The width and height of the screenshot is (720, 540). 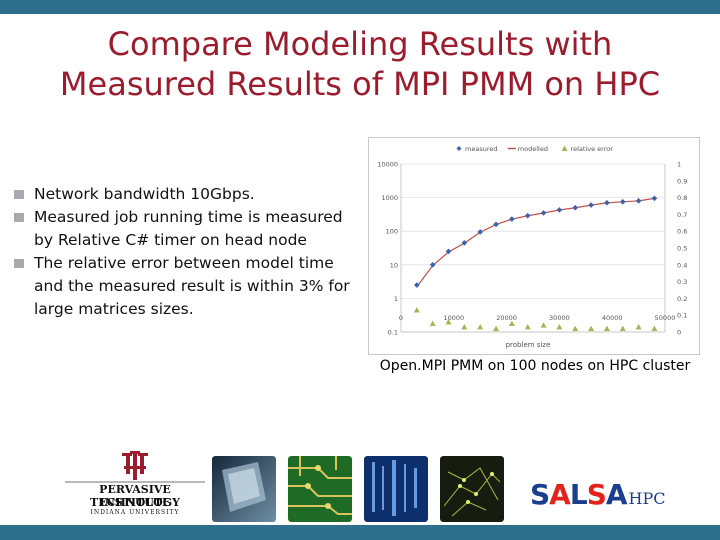 I want to click on x-tick-label: 20000, so click(x=506, y=318).